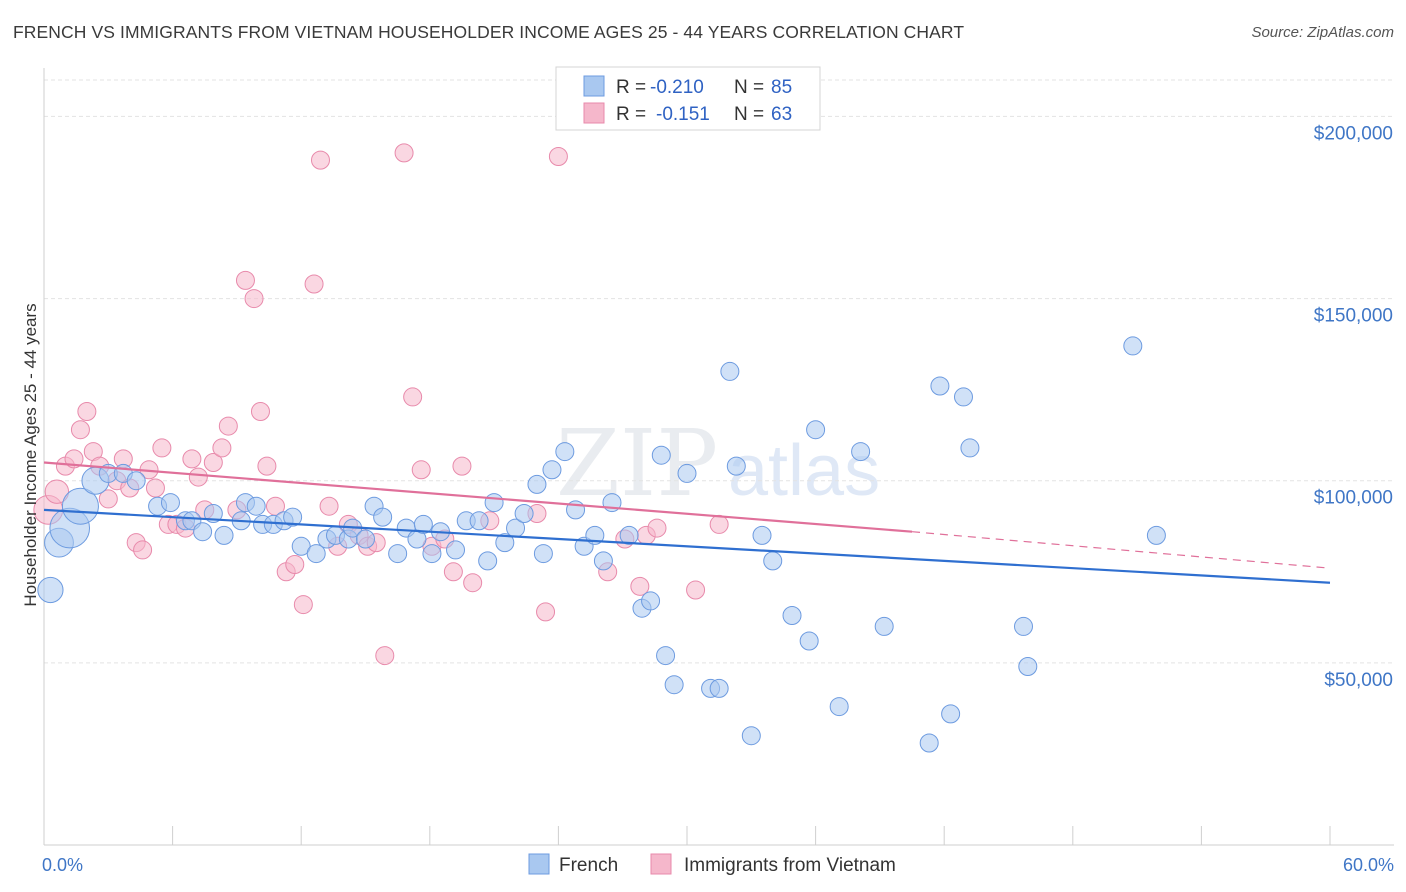 The image size is (1406, 892). What do you see at coordinates (1353, 498) in the screenshot?
I see `y-tick-label-100000: $100,000` at bounding box center [1353, 498].